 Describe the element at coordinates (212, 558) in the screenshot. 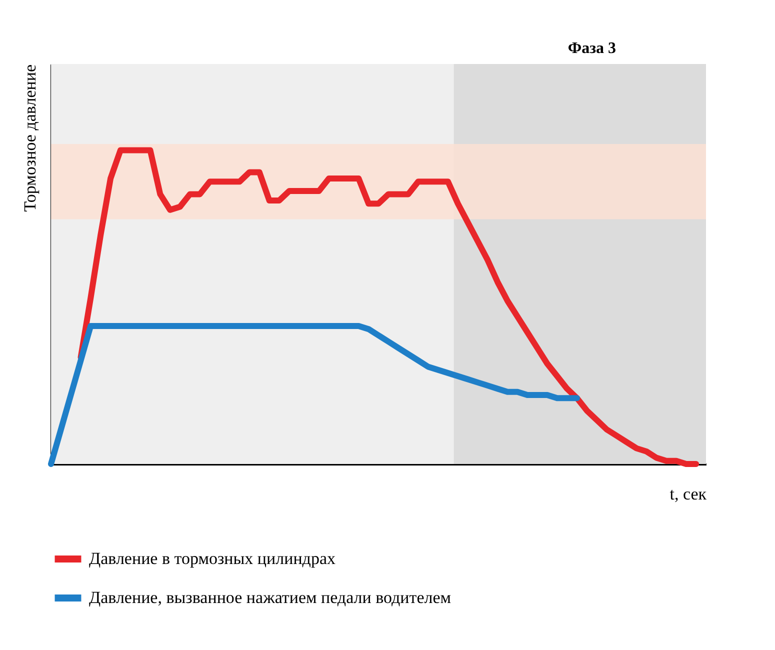

I see `legend-label: Давление в тормозных цилиндрах` at that location.